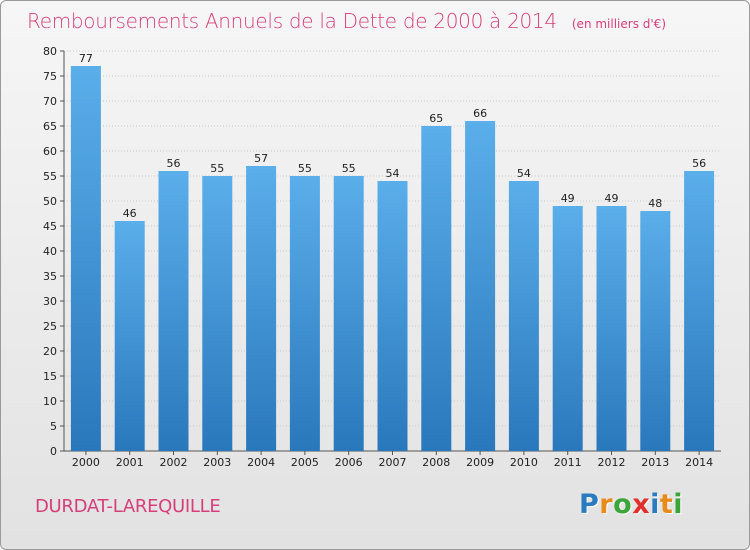  Describe the element at coordinates (523, 316) in the screenshot. I see `bar-2010` at that location.